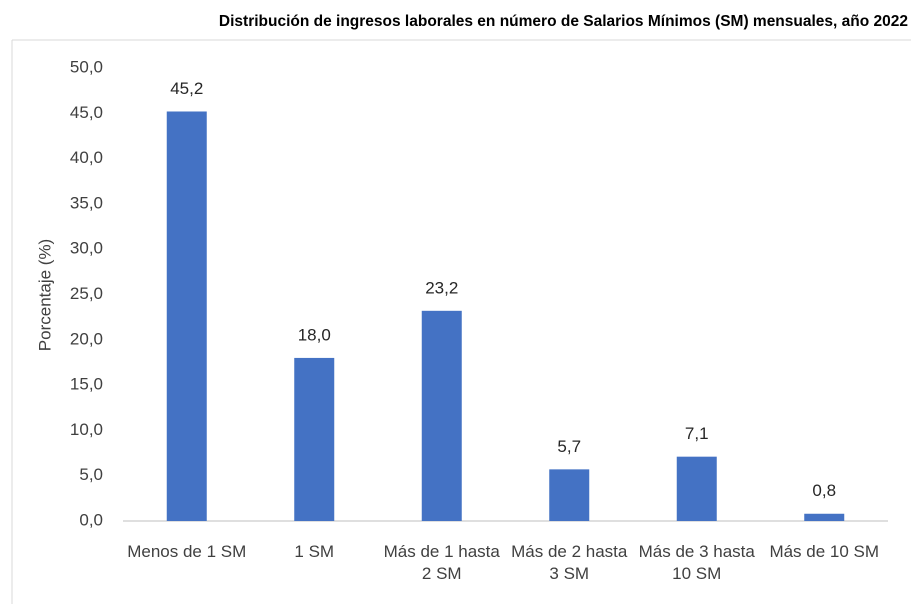 The image size is (911, 604). I want to click on data-label: 5,7, so click(569, 446).